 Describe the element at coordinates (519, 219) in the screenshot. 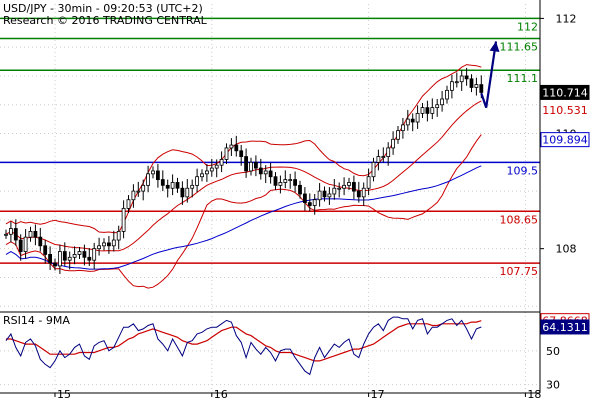

I see `level-label: 108.65` at that location.